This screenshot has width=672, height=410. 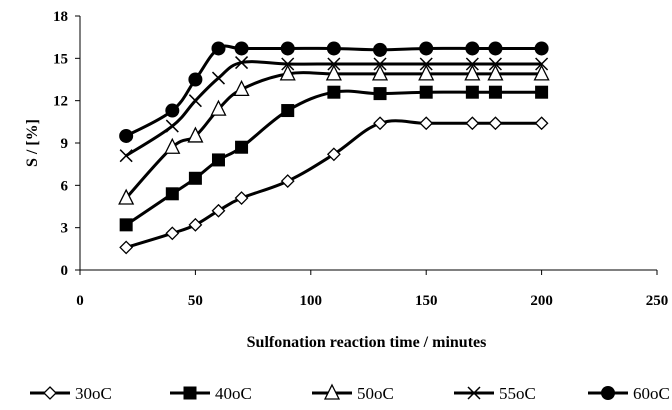 I want to click on y-tick-label: 3, so click(x=65, y=229).